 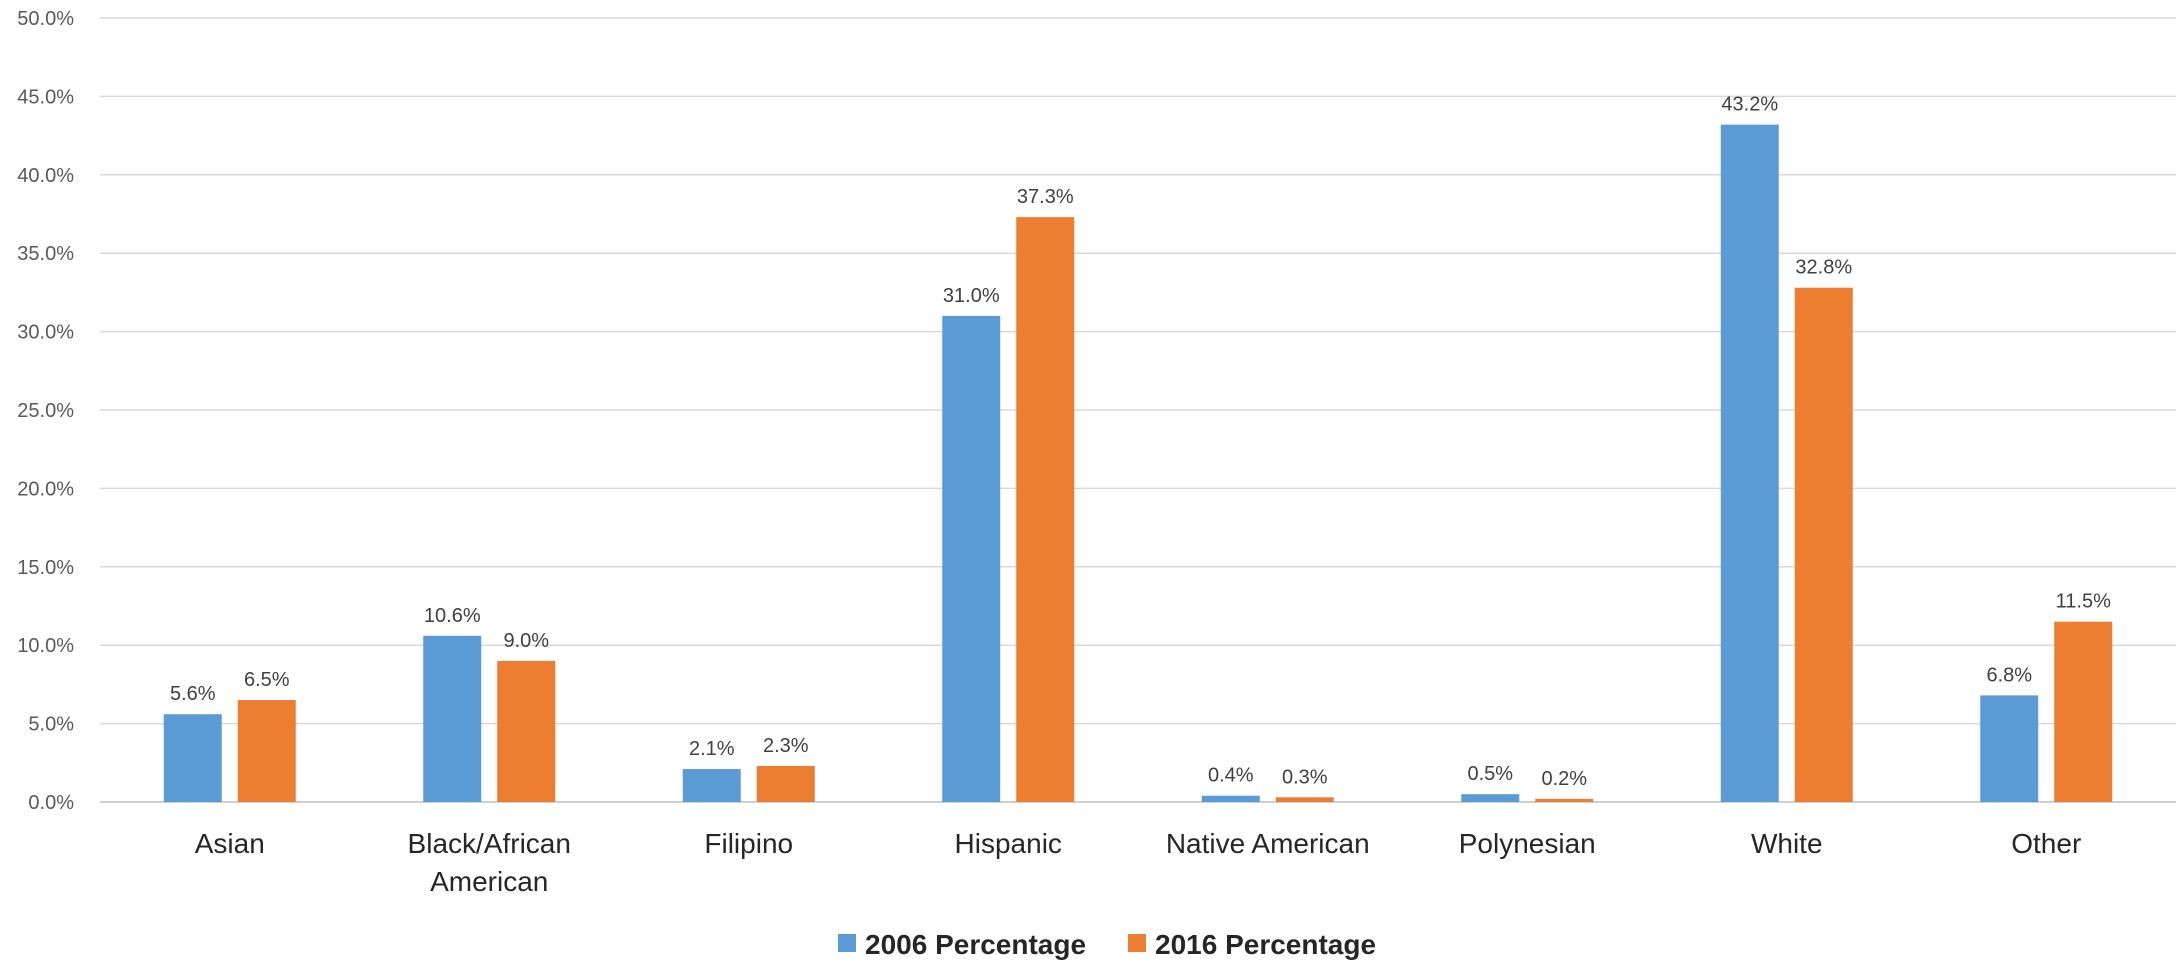 What do you see at coordinates (526, 731) in the screenshot?
I see `bar-series2-cat2` at bounding box center [526, 731].